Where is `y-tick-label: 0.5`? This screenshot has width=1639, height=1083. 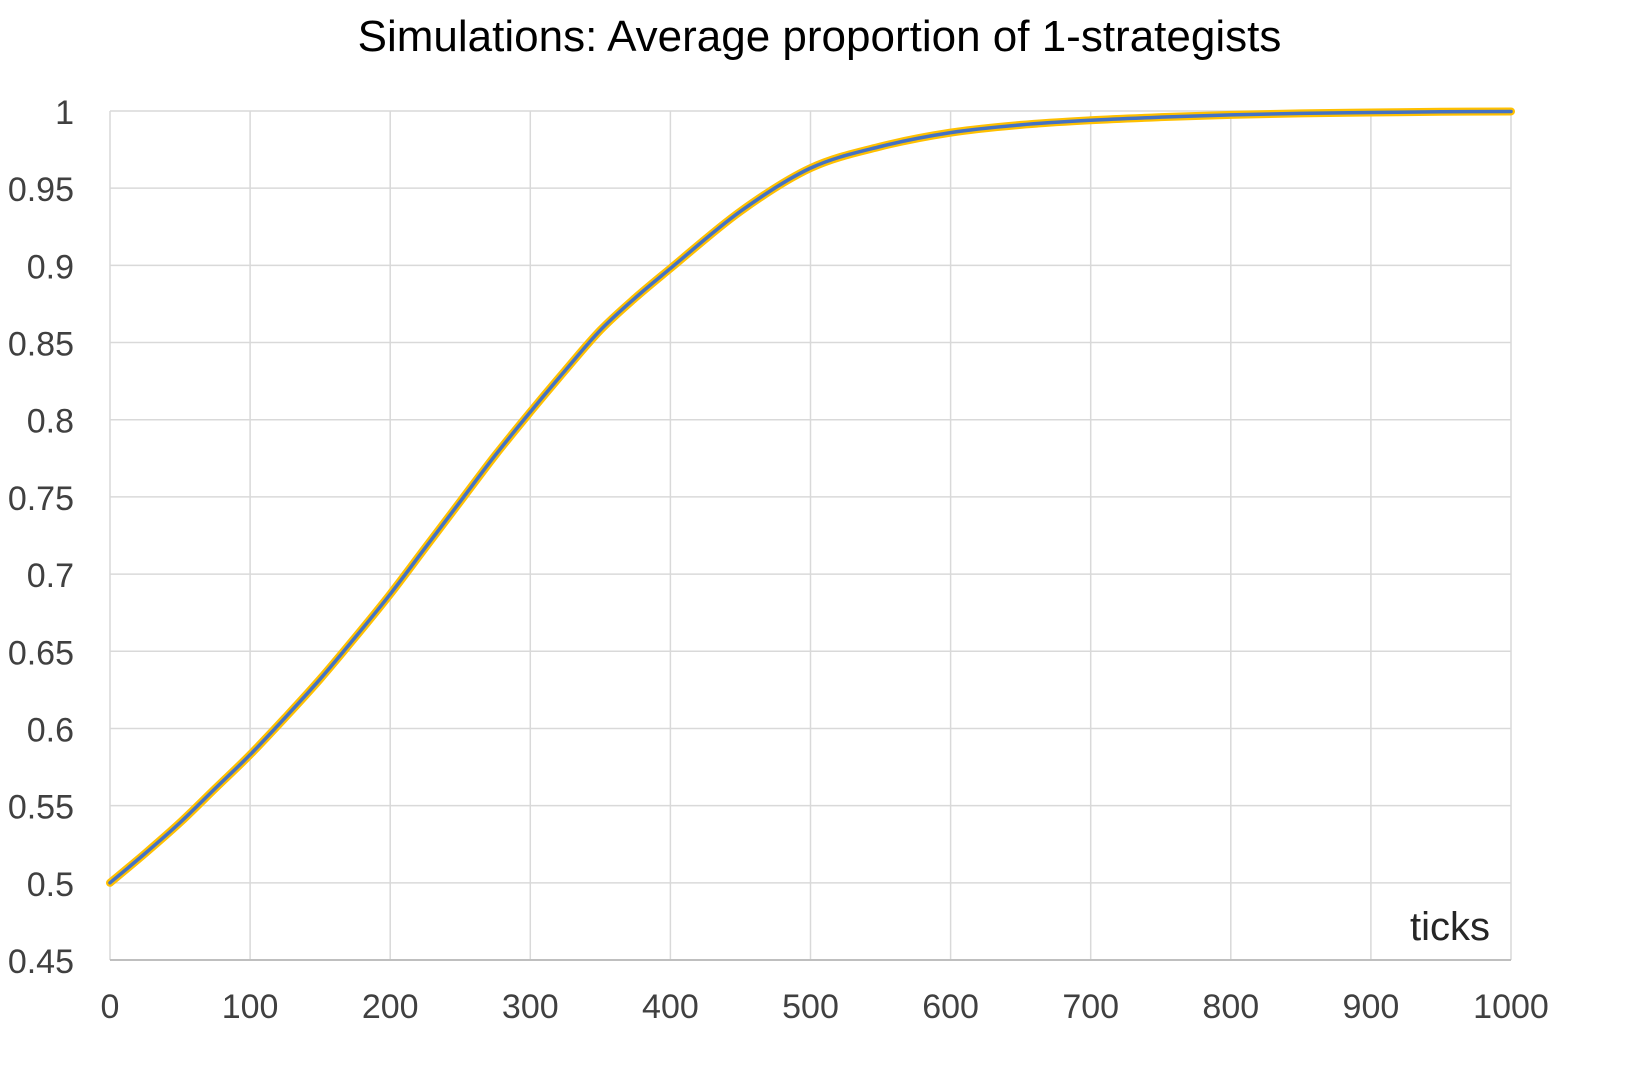 y-tick-label: 0.5 is located at coordinates (50, 885).